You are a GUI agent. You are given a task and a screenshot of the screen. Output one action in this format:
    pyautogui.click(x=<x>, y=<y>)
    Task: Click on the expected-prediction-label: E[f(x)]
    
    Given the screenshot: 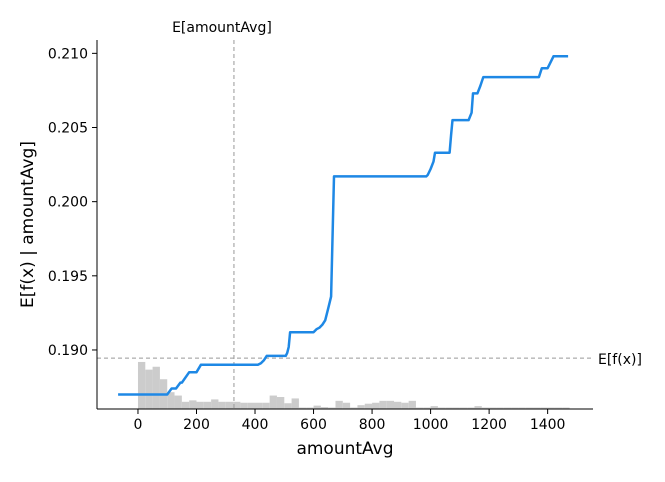 What is the action you would take?
    pyautogui.click(x=620, y=360)
    